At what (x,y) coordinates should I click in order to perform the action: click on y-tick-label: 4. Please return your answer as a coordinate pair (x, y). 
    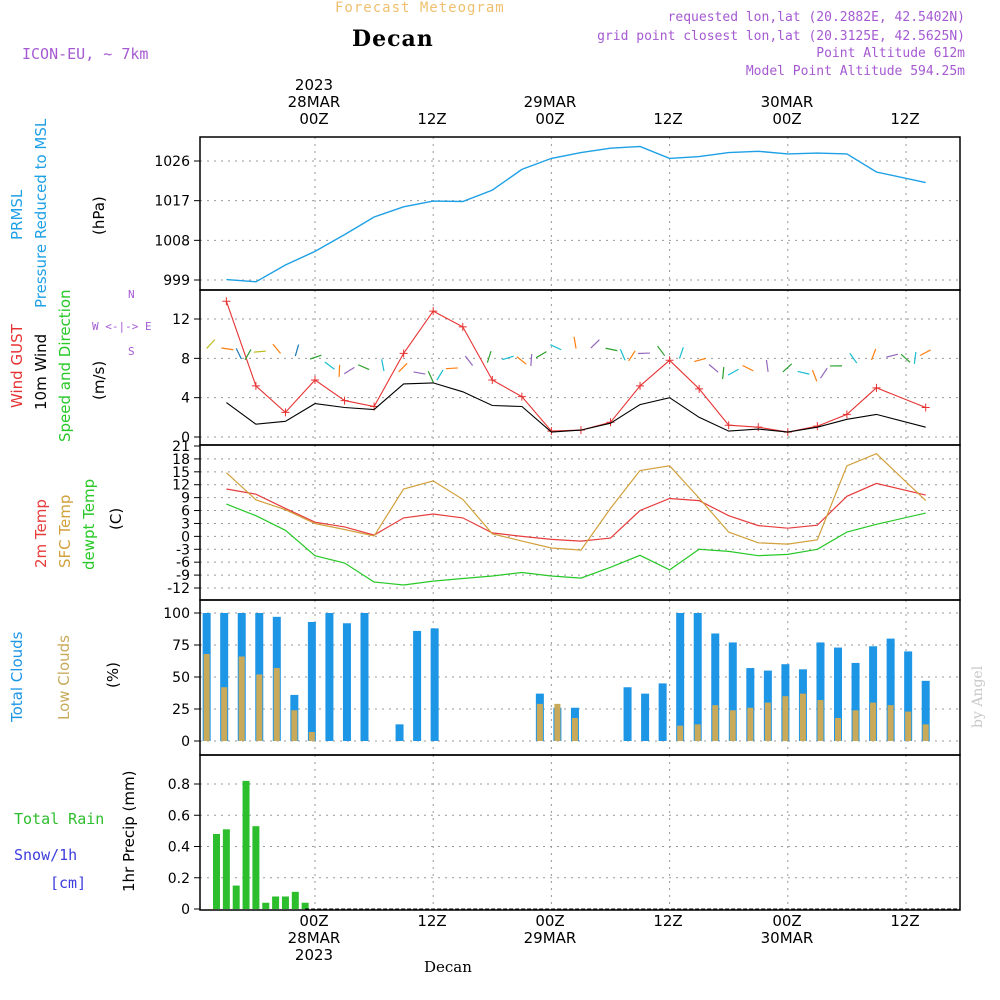
    Looking at the image, I should click on (185, 399).